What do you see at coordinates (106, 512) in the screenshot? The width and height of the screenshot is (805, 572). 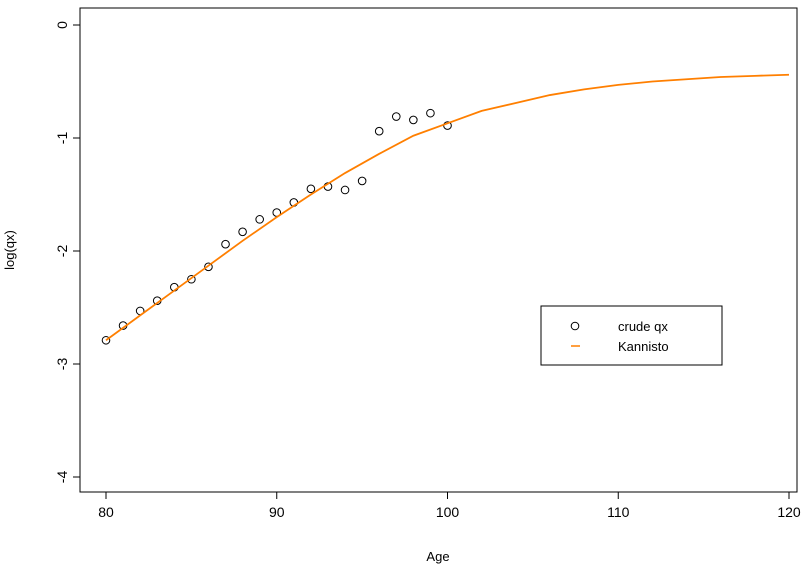 I see `x-tick-label-80: 80` at bounding box center [106, 512].